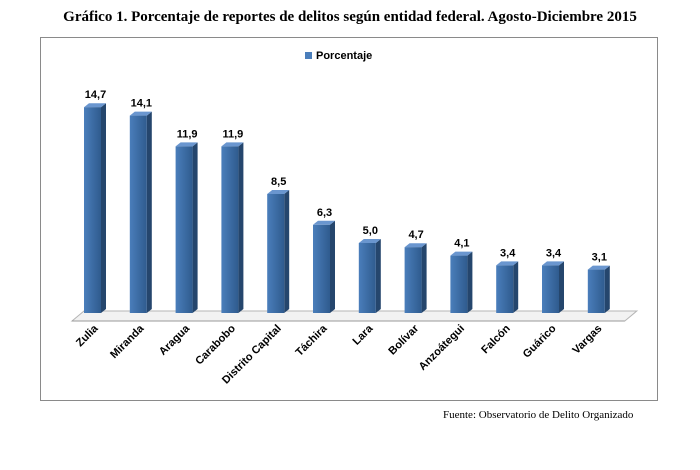 The image size is (700, 470). Describe the element at coordinates (496, 339) in the screenshot. I see `category-label-9: Falcón` at that location.